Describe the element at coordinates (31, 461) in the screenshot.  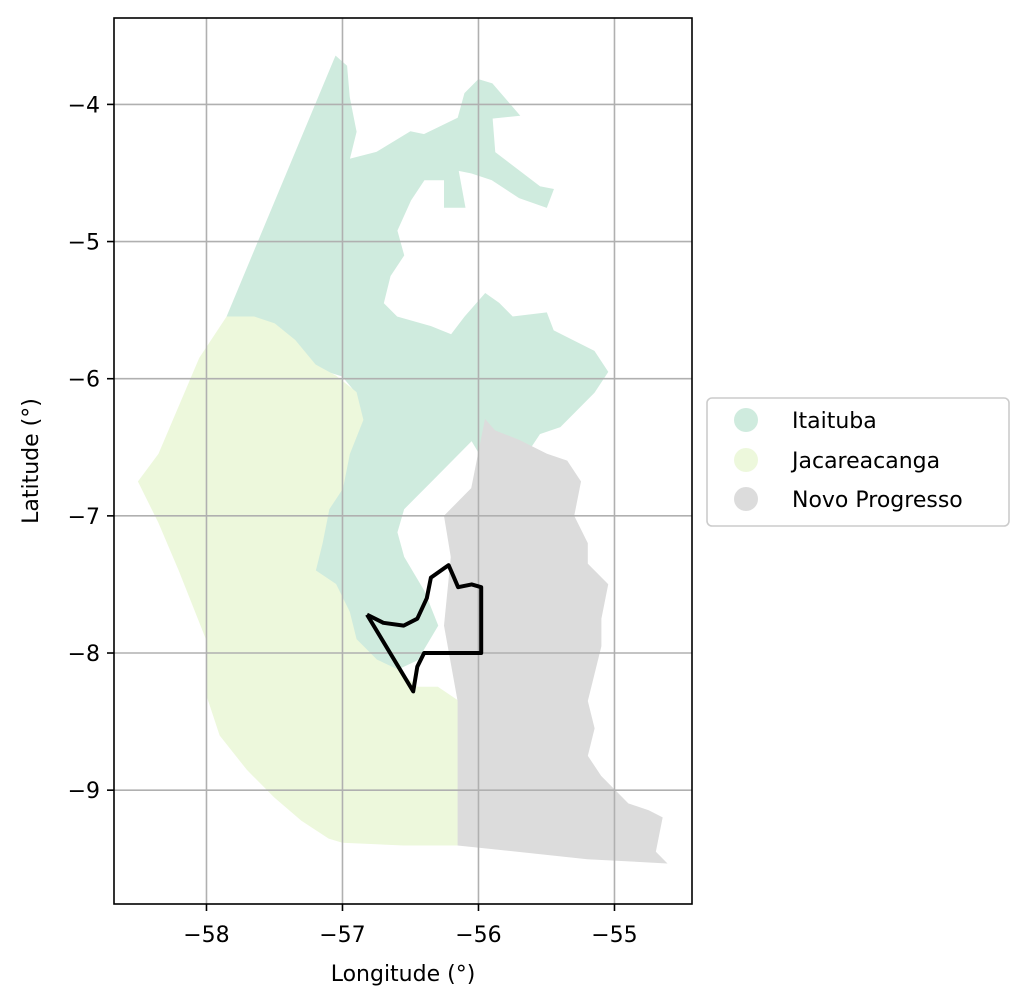
I see `y-axis-label: Latitude (°)` at that location.